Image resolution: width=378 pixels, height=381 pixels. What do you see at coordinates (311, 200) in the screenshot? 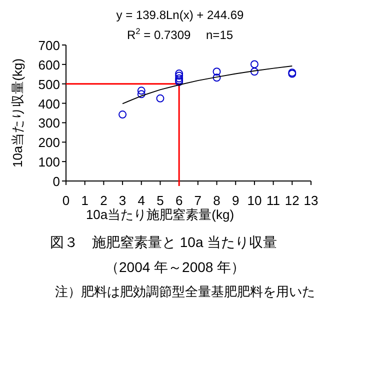
I see `x-tick-label: 13` at bounding box center [311, 200].